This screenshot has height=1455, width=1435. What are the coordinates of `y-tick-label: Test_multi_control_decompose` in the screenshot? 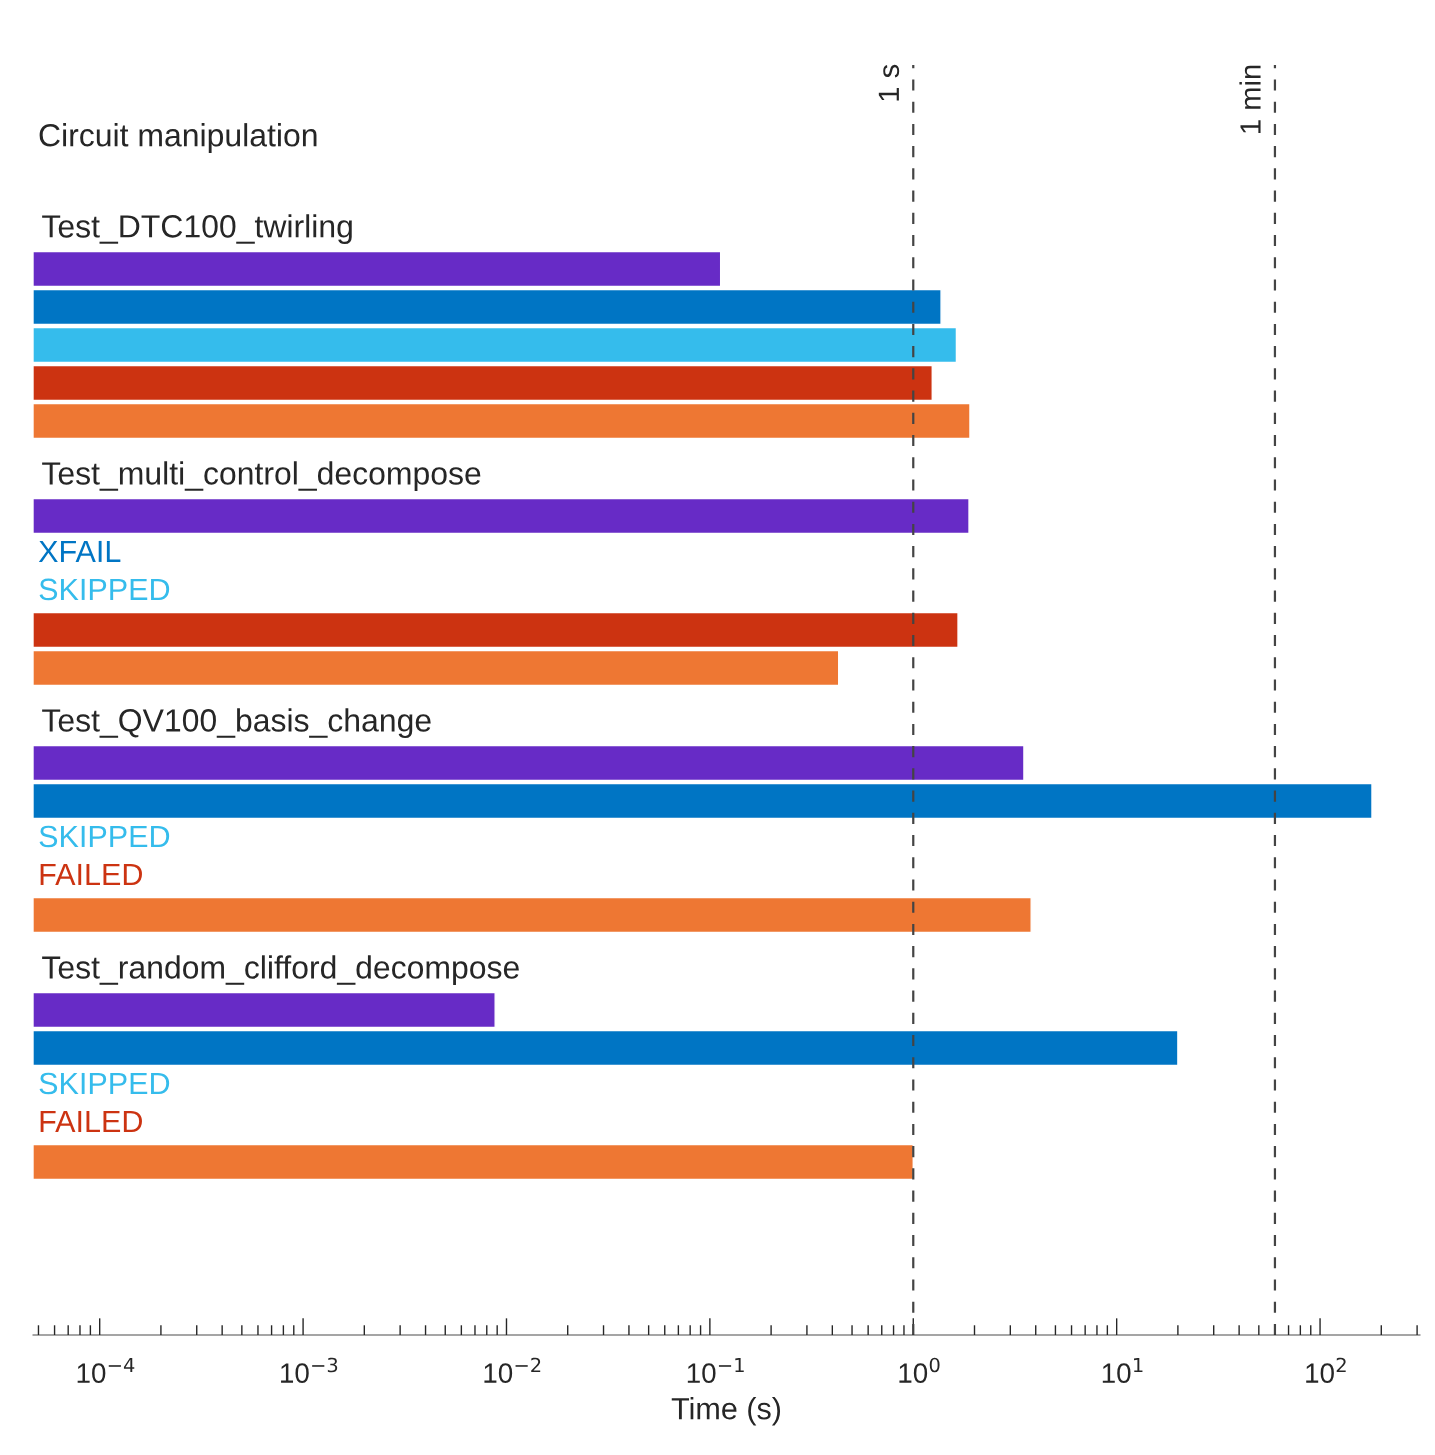 It's located at (261, 476).